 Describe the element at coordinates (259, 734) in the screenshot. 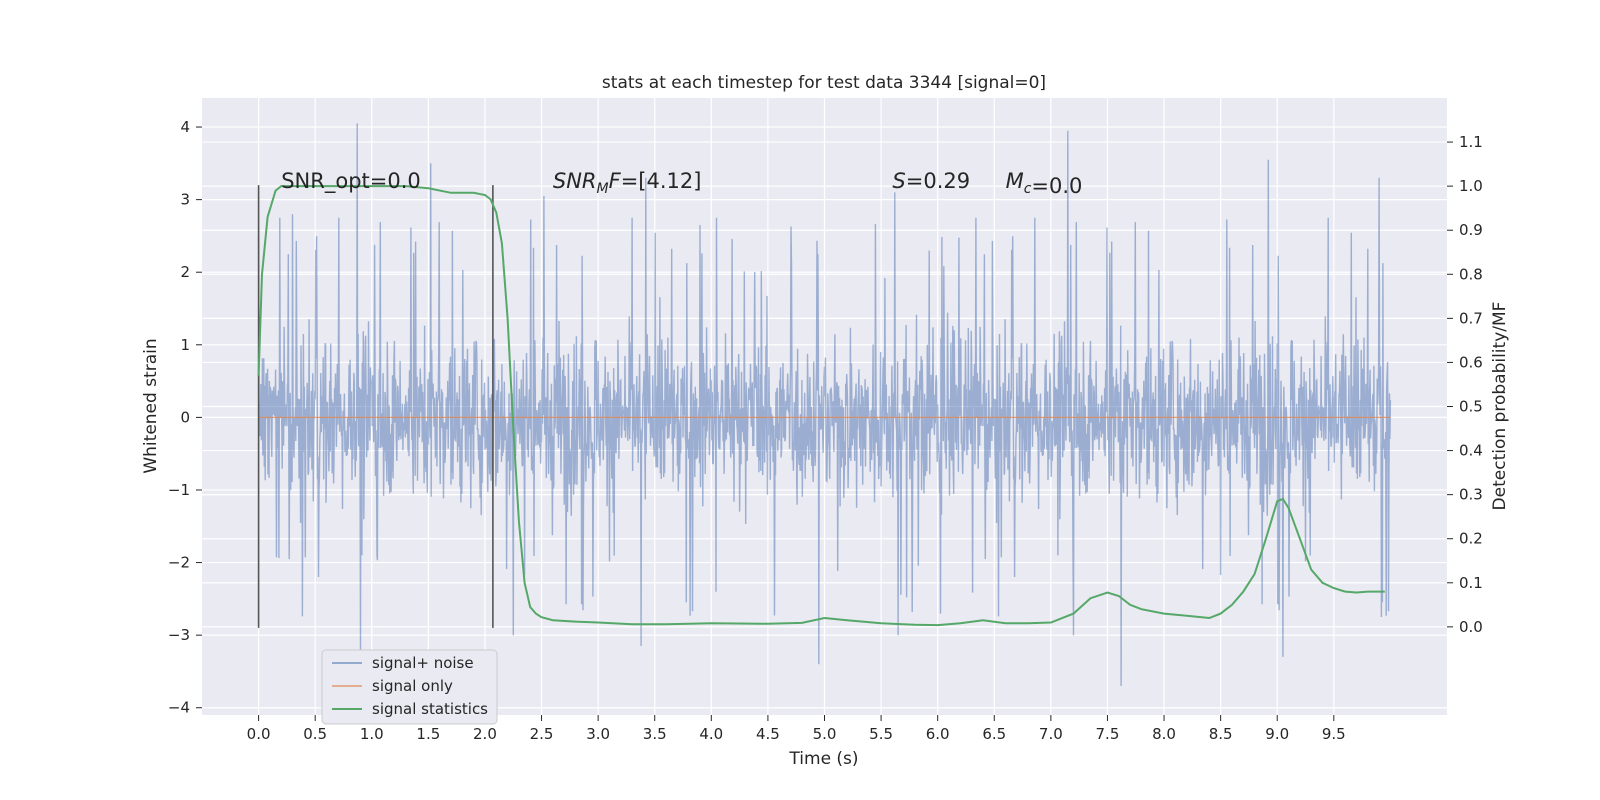

I see `x-tick-label-0: 0.0` at that location.